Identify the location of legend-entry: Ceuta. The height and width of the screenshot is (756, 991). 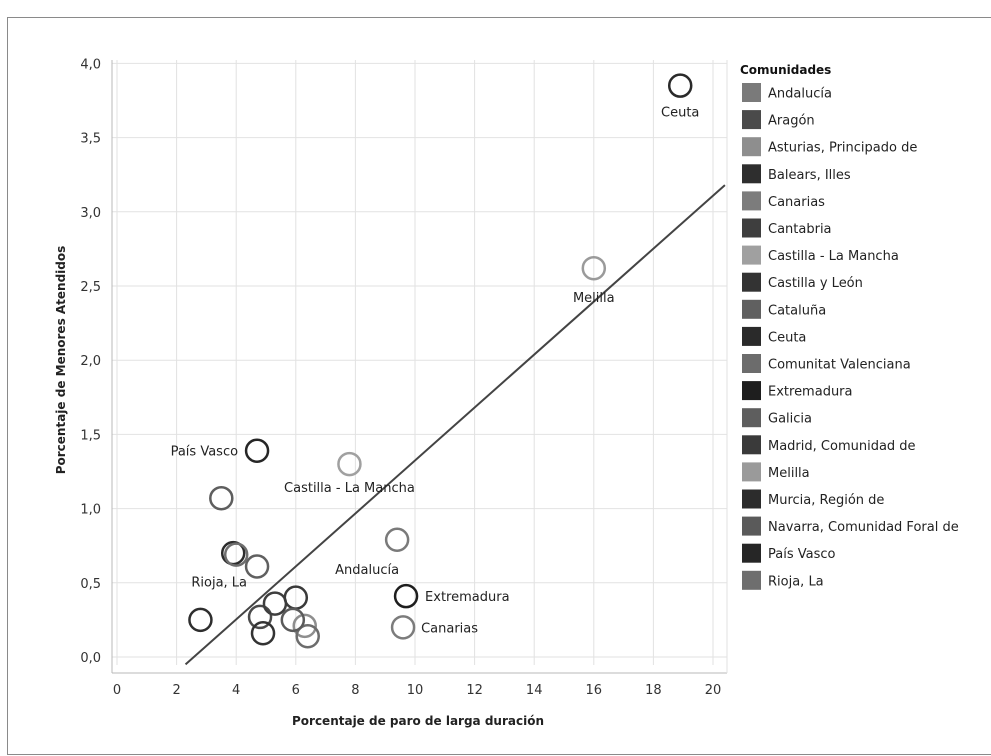
(787, 337).